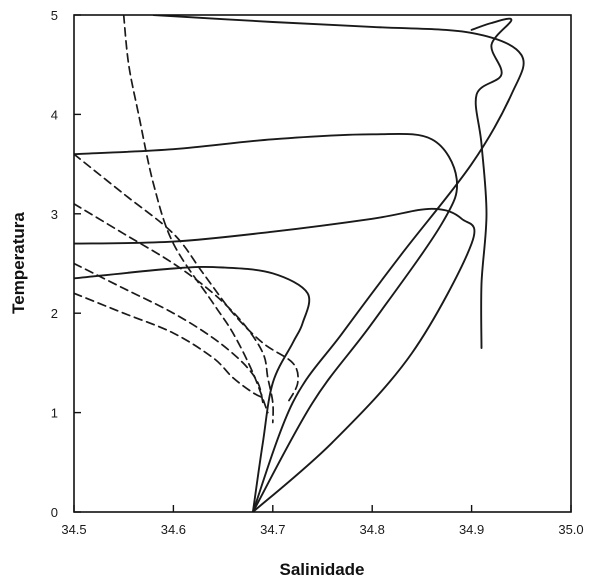 Image resolution: width=598 pixels, height=581 pixels. What do you see at coordinates (322, 521) in the screenshot?
I see `x-axis: 34.5 34.6 34.7 34.8 34.9 35.0` at bounding box center [322, 521].